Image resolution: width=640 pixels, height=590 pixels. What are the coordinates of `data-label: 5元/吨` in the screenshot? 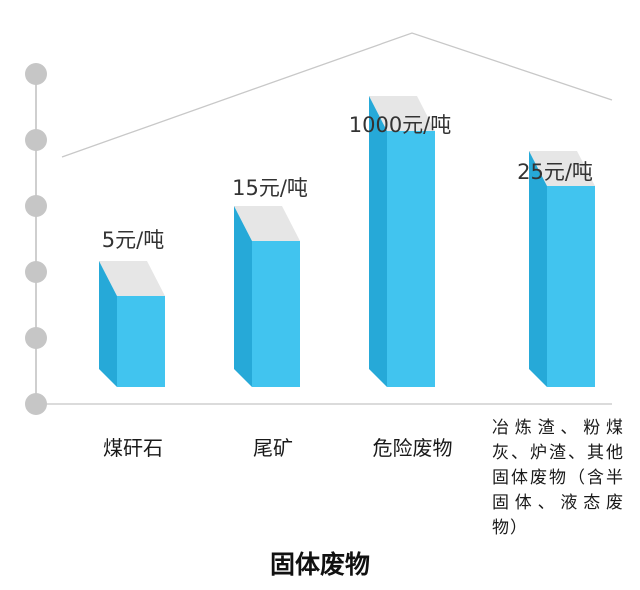 It's located at (133, 240).